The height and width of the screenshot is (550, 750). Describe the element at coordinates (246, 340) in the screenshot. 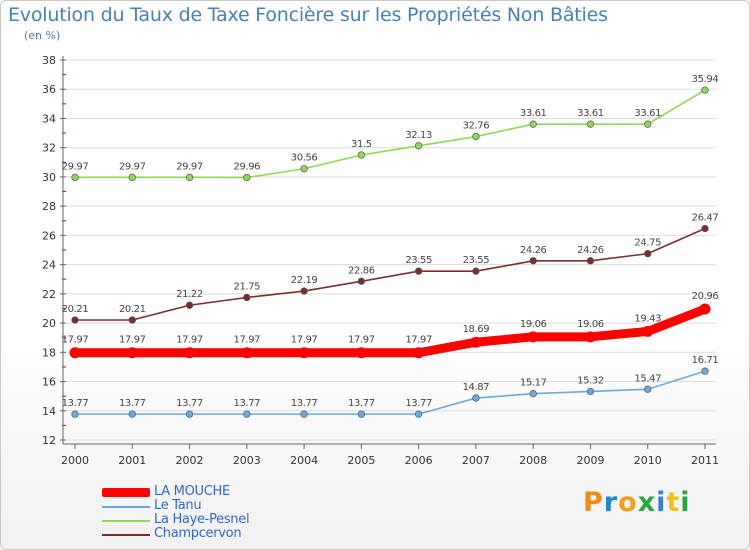

I see `data-label-la-mouche-2003: 17.97` at that location.